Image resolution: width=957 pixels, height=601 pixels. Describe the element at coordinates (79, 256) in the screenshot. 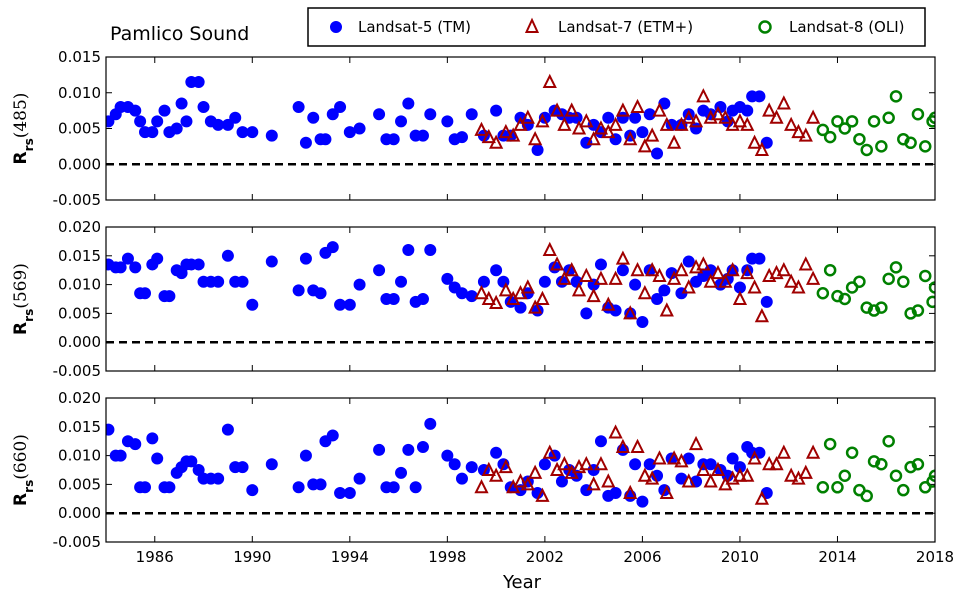

I see `y-tick-label: 0.015` at that location.